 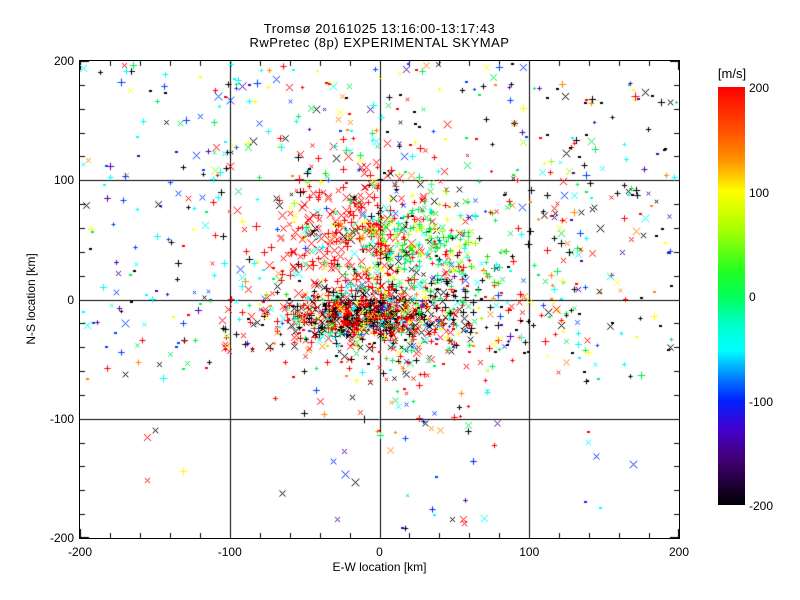 I want to click on x-axis-title: E-W location [km], so click(x=379, y=567).